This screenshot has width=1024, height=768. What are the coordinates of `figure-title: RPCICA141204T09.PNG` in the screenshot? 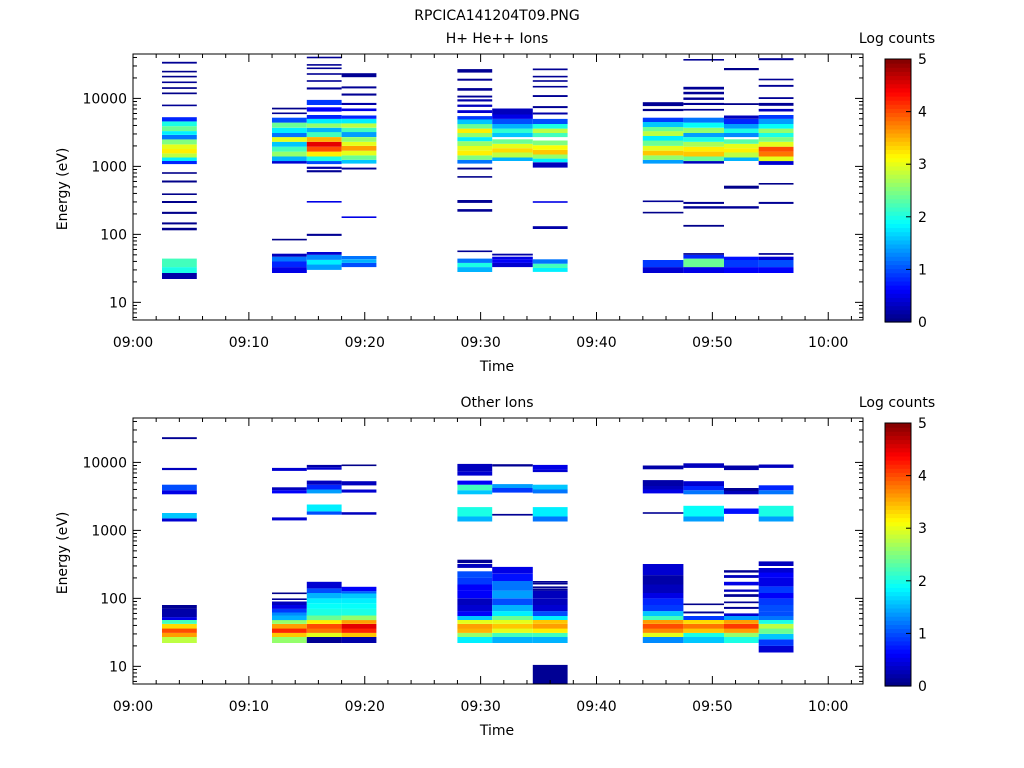 It's located at (496, 16).